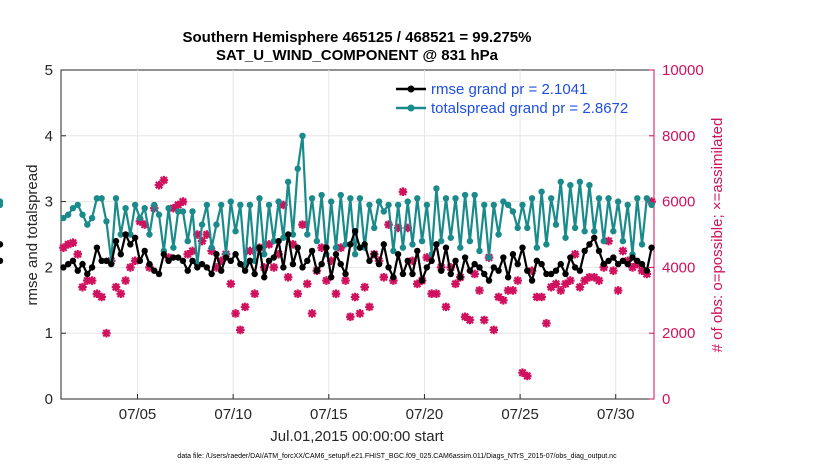 The width and height of the screenshot is (830, 470). Describe the element at coordinates (55, 235) in the screenshot. I see `left-axis-ticks: 0 1 2 3 4 5` at that location.